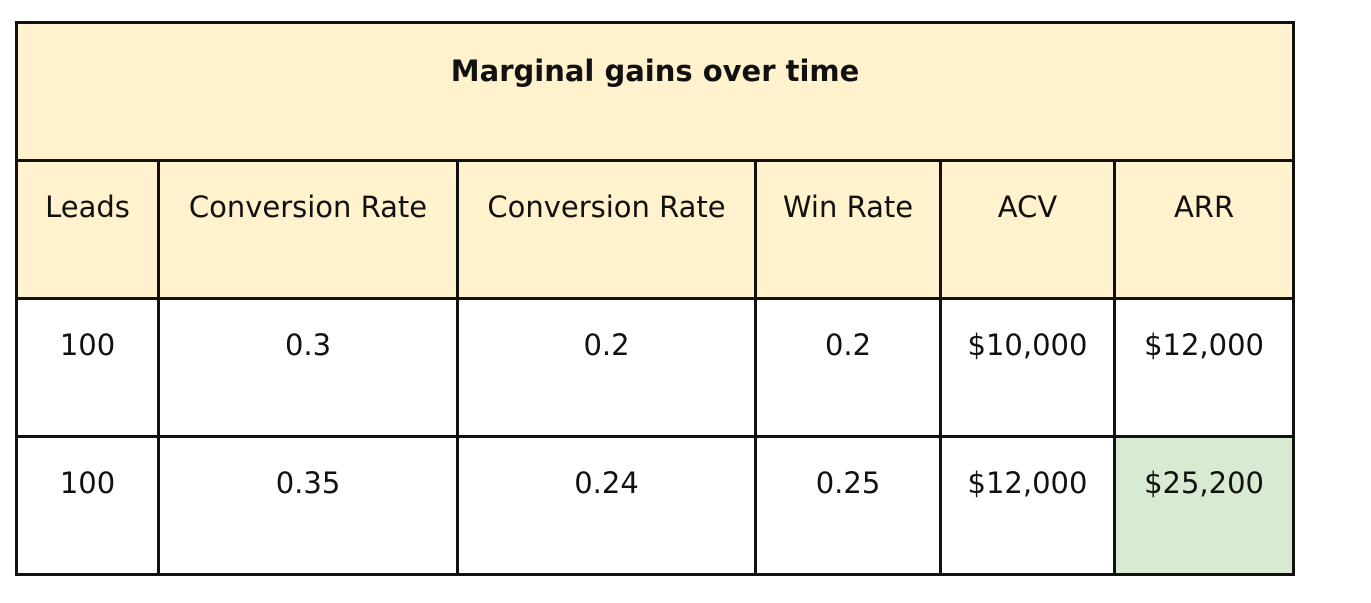  What do you see at coordinates (848, 505) in the screenshot?
I see `cell-win-rate: 0.25` at bounding box center [848, 505].